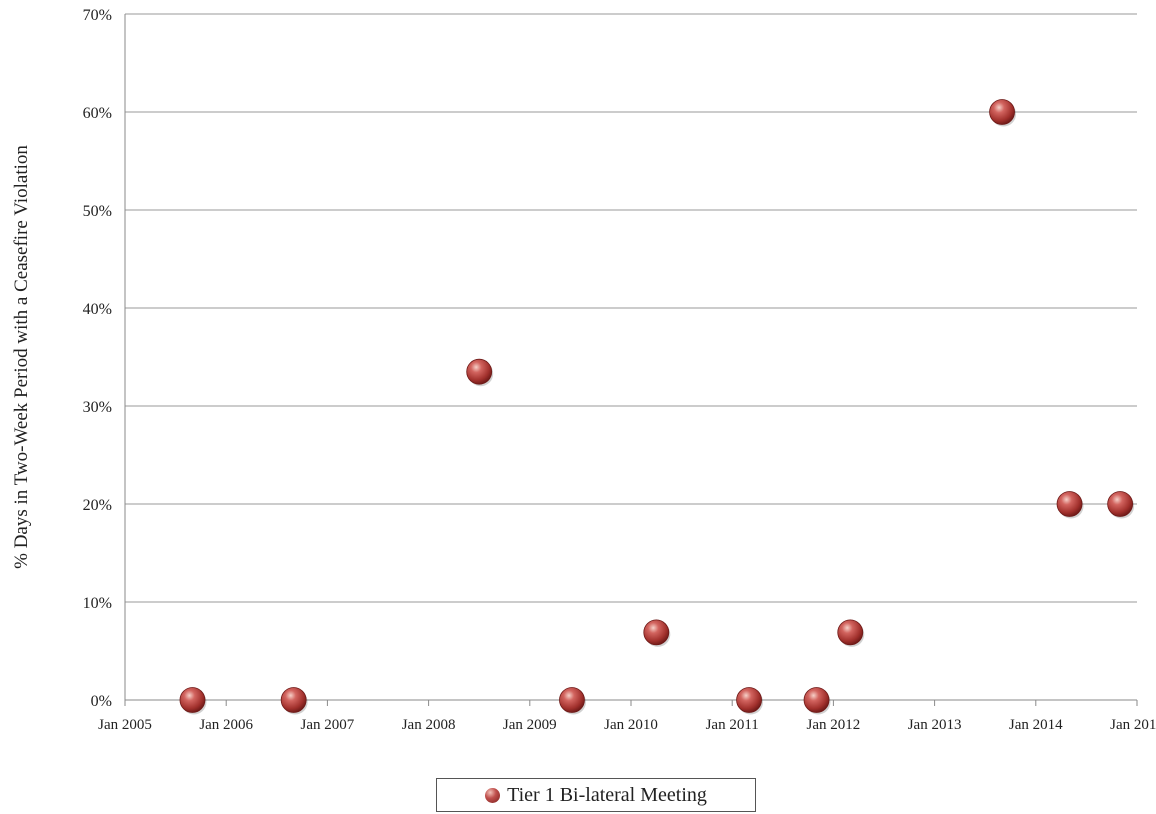 The image size is (1156, 814). What do you see at coordinates (97, 407) in the screenshot?
I see `y-tick-label: 30%` at bounding box center [97, 407].